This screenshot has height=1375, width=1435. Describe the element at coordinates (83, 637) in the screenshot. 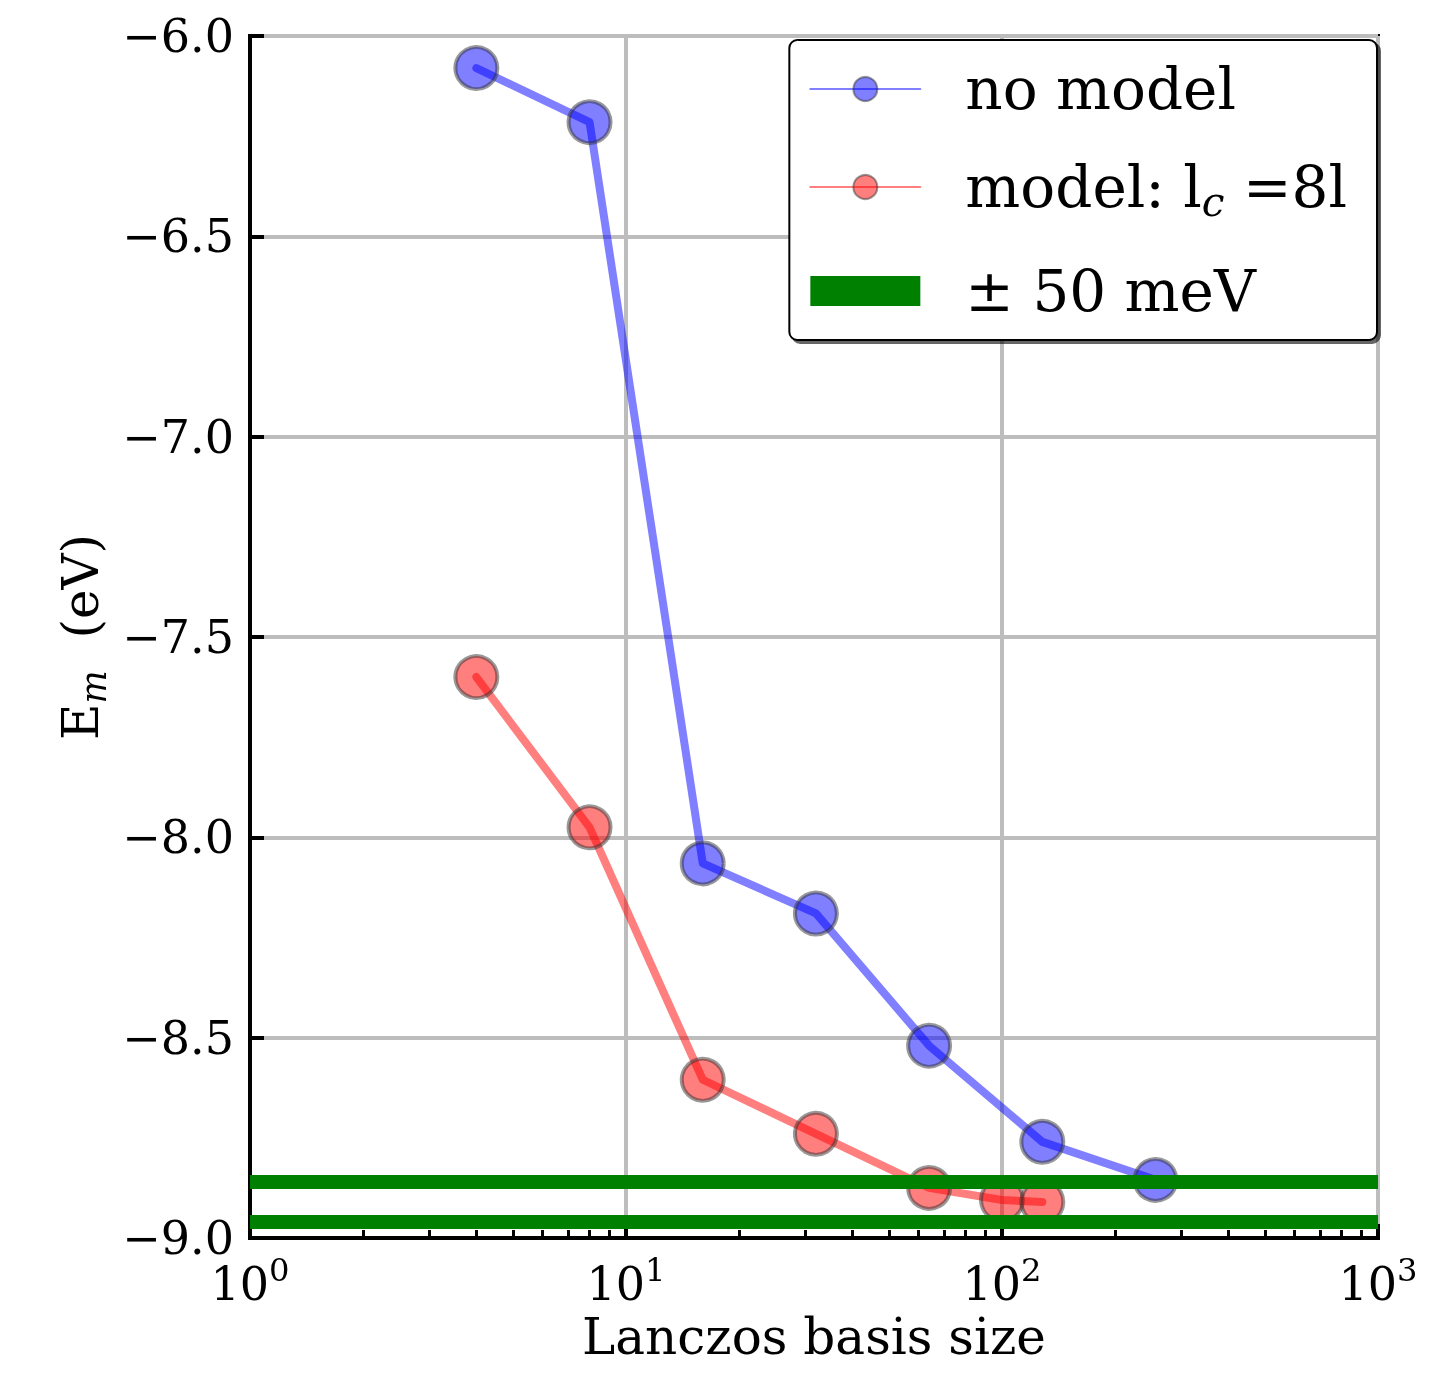

I see `y-axis-title: Em (eV)` at that location.